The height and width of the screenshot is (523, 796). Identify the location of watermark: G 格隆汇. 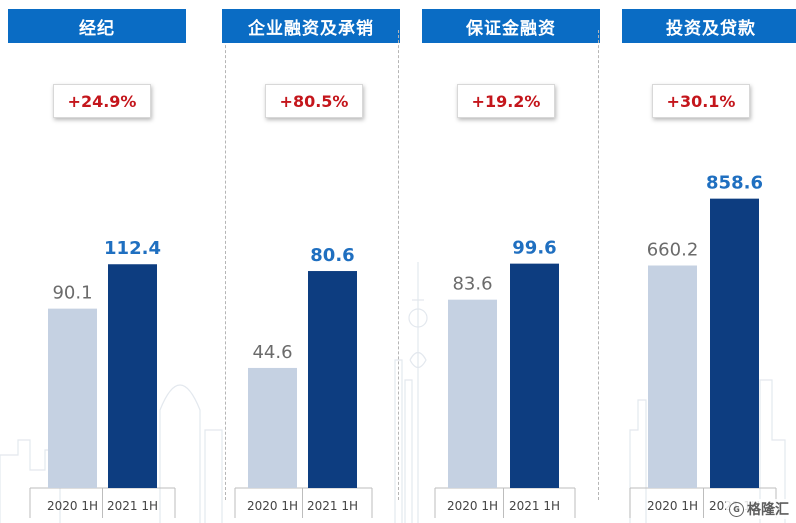
(759, 509).